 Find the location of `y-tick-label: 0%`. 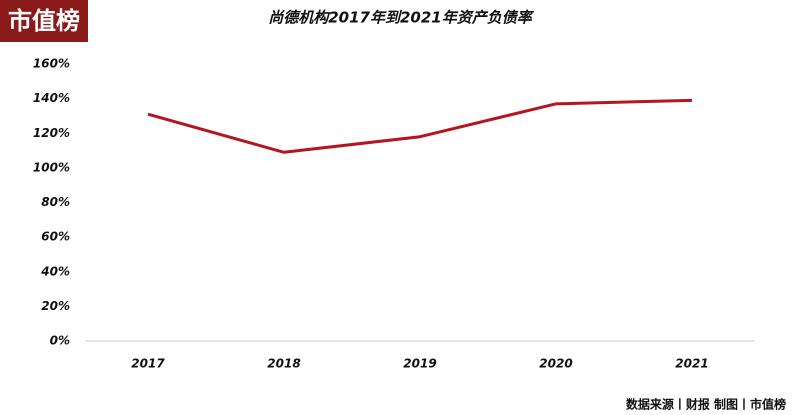

y-tick-label: 0% is located at coordinates (60, 341).